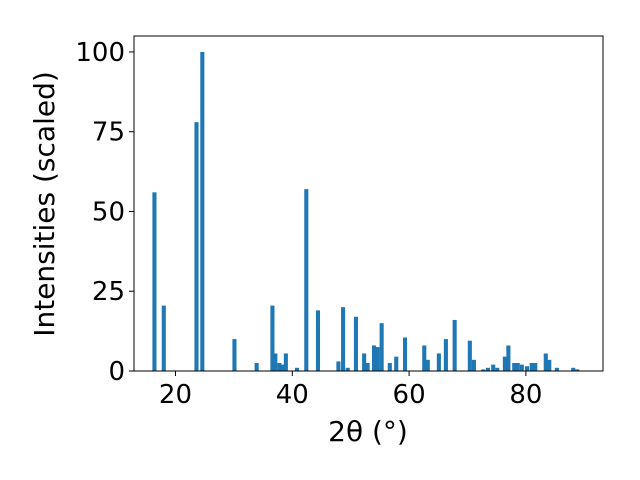  Describe the element at coordinates (44, 204) in the screenshot. I see `y-axis-label: Intensities (scaled)` at that location.